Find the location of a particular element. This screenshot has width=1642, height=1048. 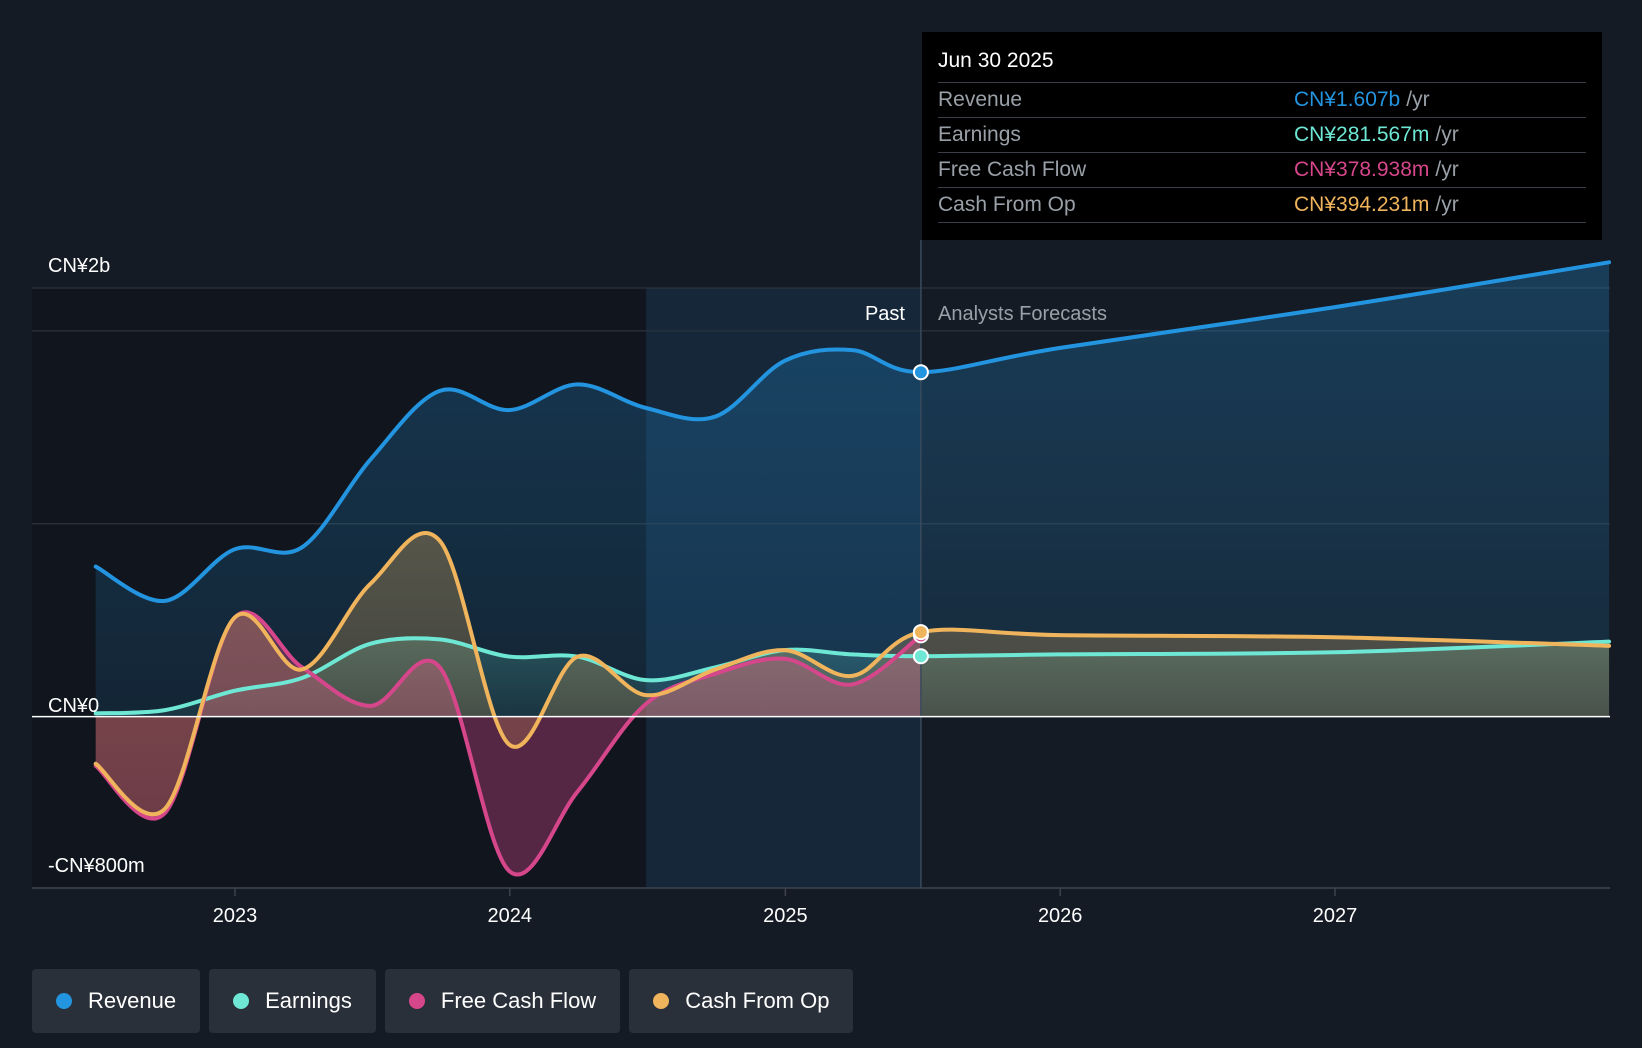

tooltip-value: CN¥394.231m is located at coordinates (1362, 204).